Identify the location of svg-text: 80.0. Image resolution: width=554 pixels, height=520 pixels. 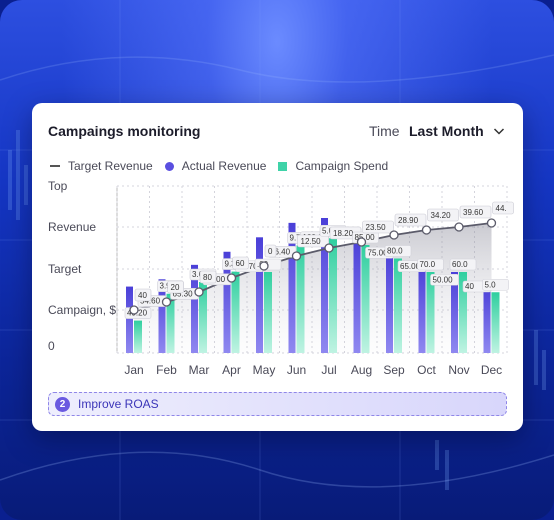
(395, 251).